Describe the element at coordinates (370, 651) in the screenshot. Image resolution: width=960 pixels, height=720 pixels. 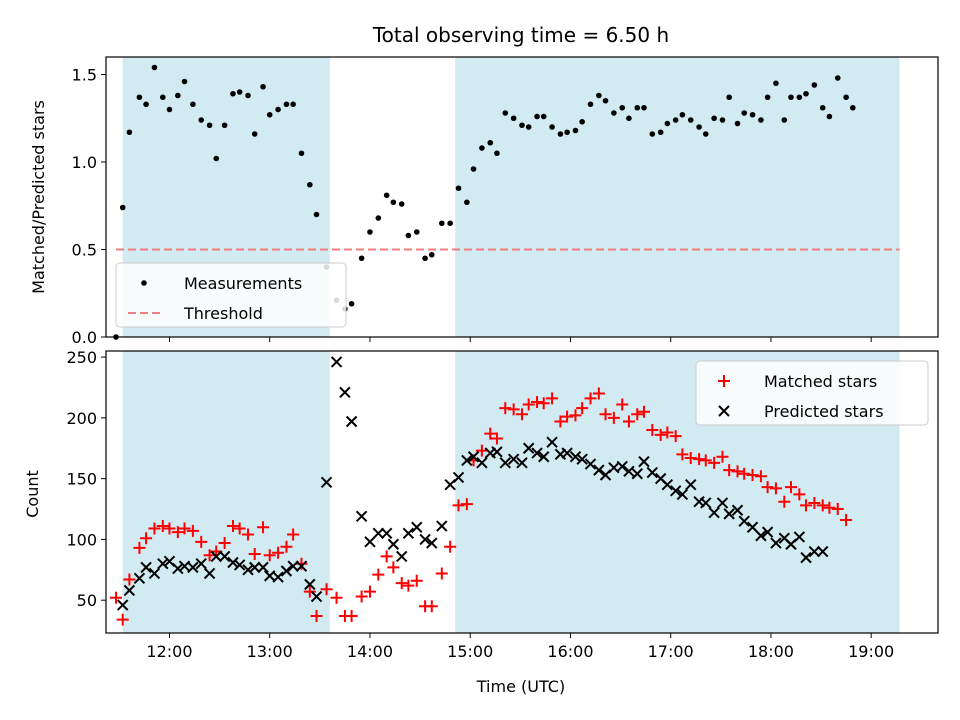
I see `x-tick-label: 14:00` at that location.